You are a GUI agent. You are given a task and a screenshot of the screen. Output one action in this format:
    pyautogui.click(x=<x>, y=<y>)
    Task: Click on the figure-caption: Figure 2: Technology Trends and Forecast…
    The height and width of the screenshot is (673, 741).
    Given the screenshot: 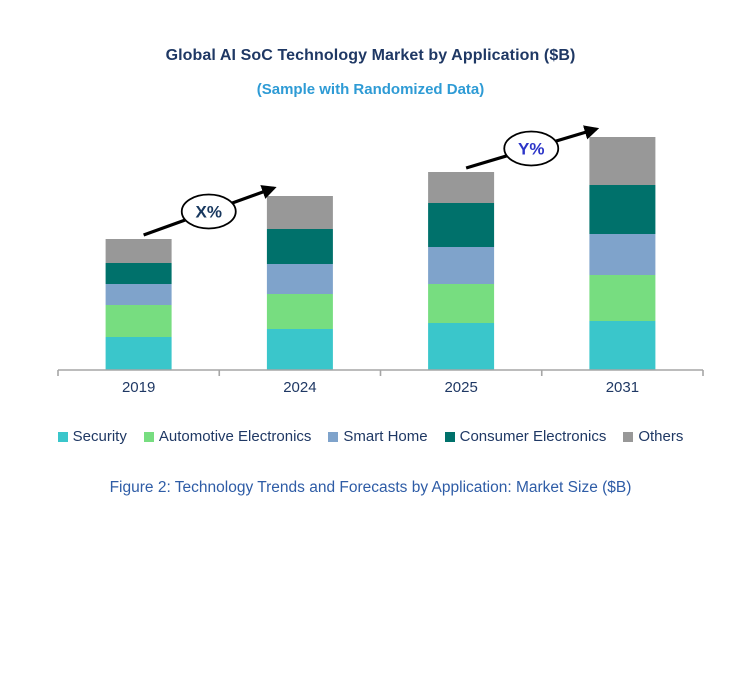 What is the action you would take?
    pyautogui.click(x=370, y=487)
    